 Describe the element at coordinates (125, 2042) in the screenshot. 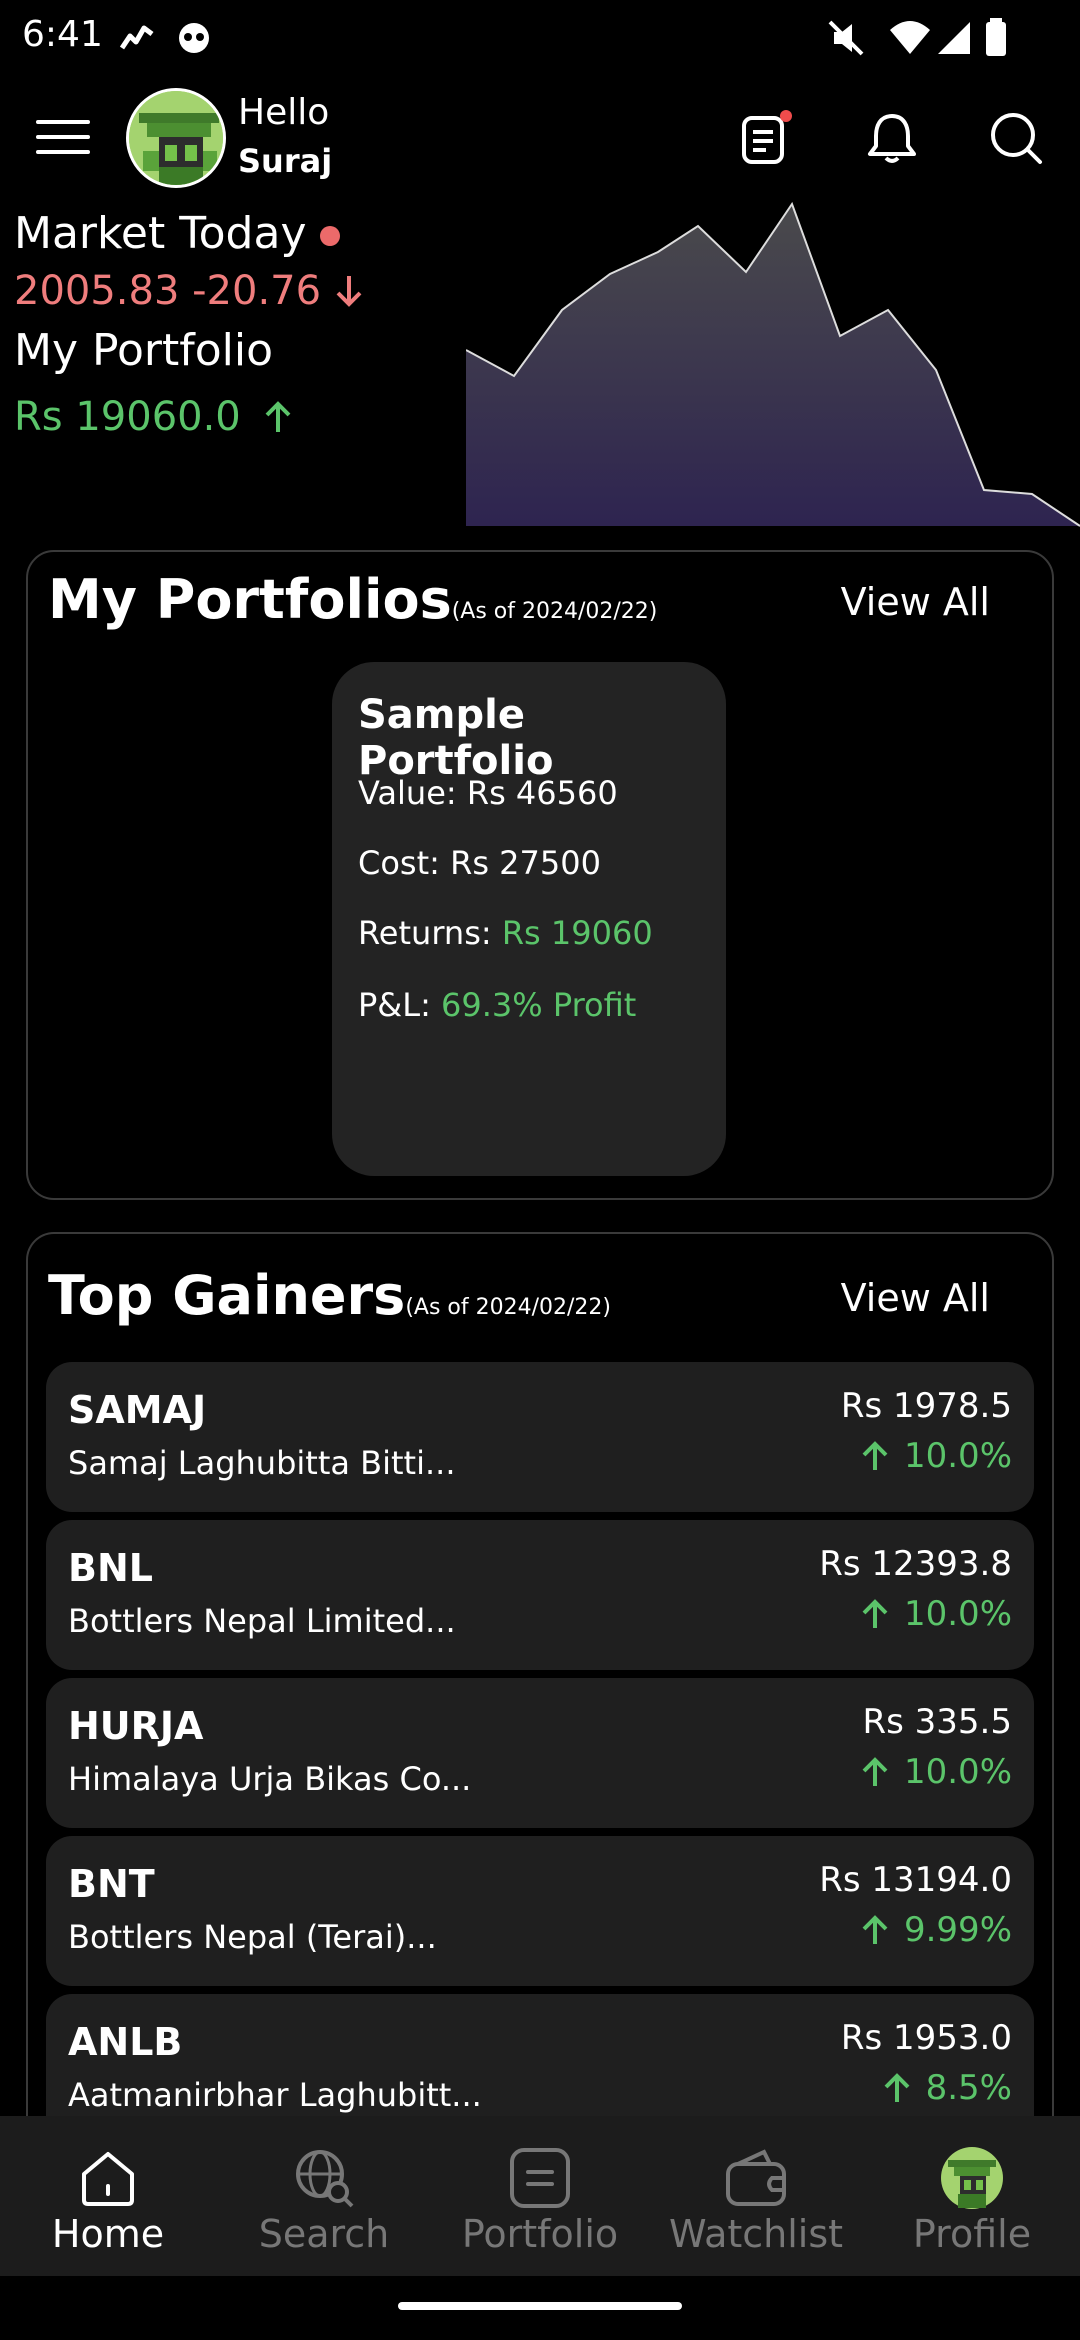

I see `stock-symbol: ANLB` at that location.